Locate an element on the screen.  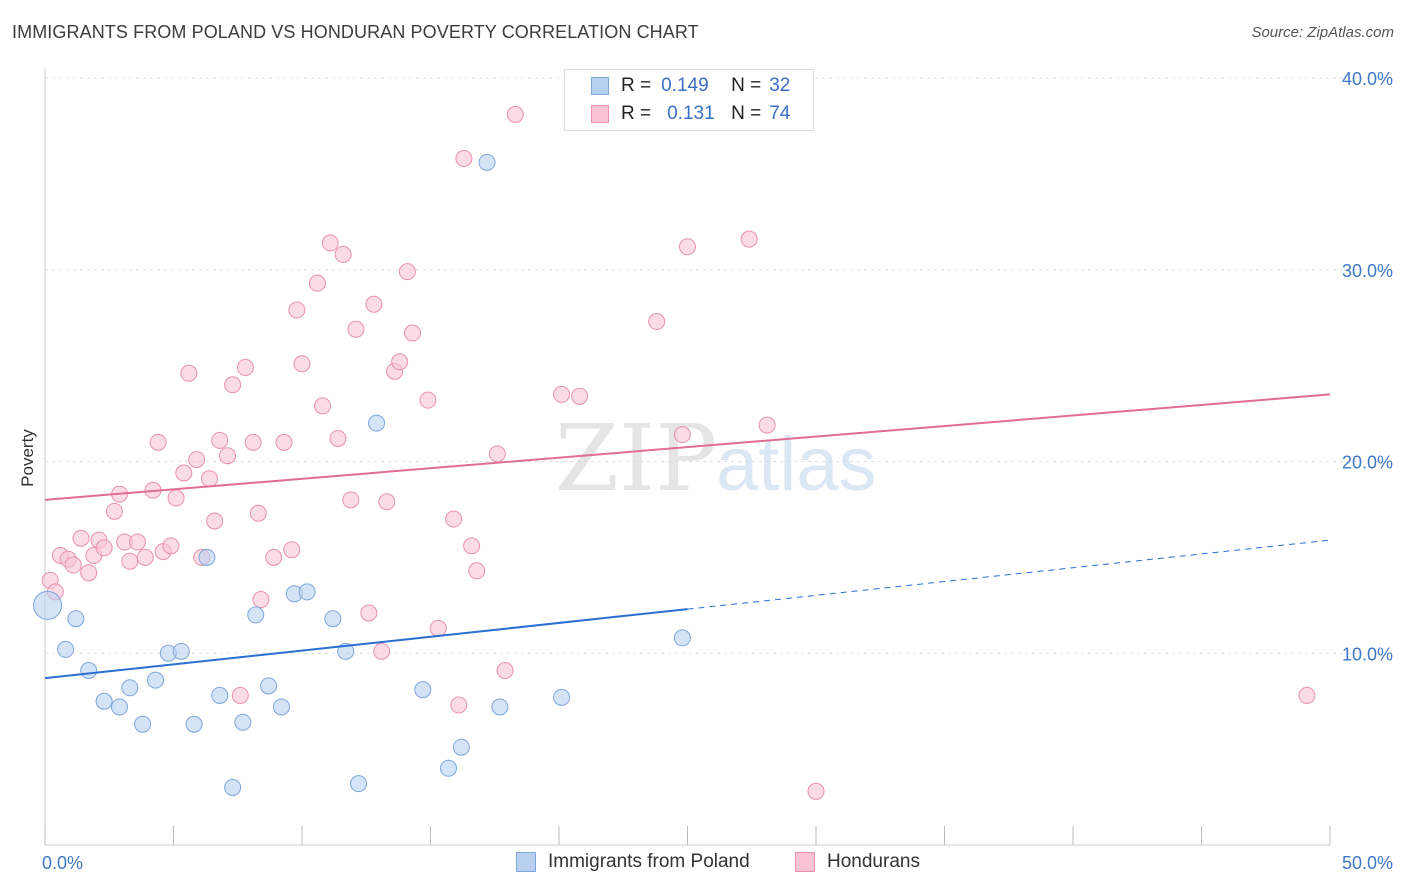
watermark-atlas: atlas is located at coordinates (796, 464).